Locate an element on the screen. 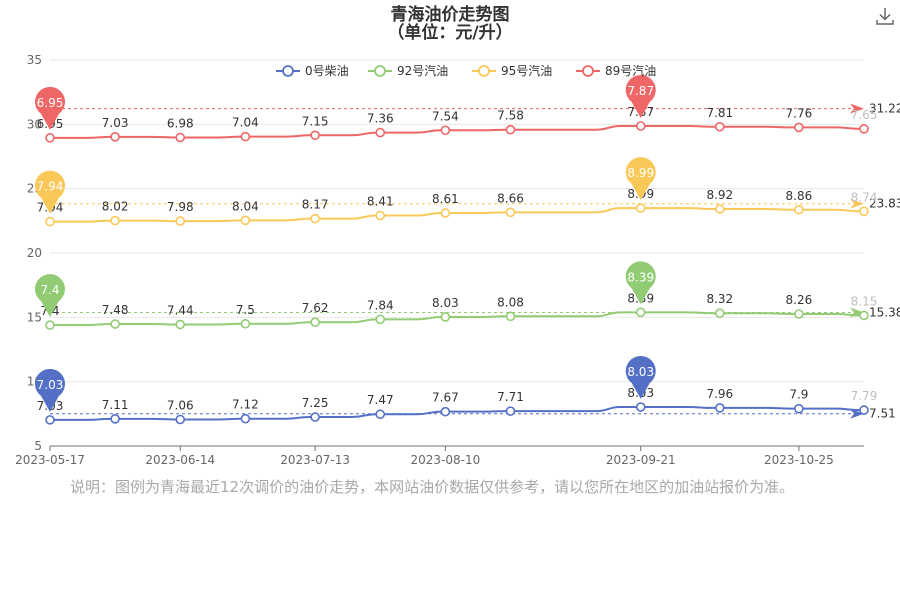 This screenshot has width=900, height=600. data-label: 8.04 is located at coordinates (245, 206).